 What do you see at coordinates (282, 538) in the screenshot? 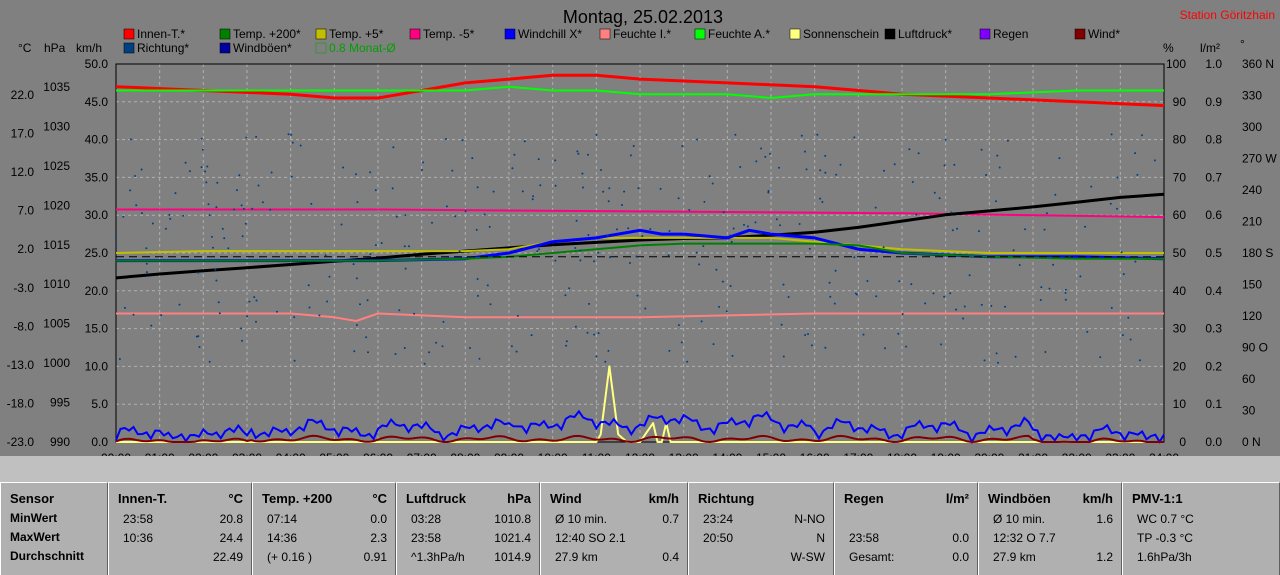
I see `summary-row-time: 14:36` at bounding box center [282, 538].